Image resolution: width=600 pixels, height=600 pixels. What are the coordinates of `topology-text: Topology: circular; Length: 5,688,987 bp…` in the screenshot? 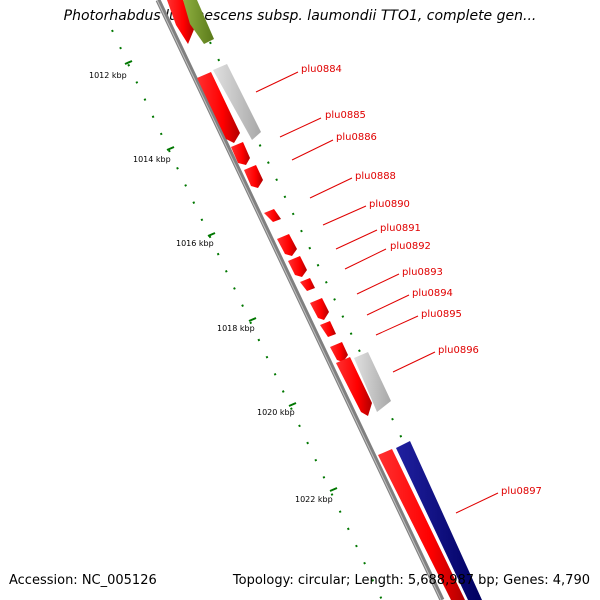 It's located at (411, 580).